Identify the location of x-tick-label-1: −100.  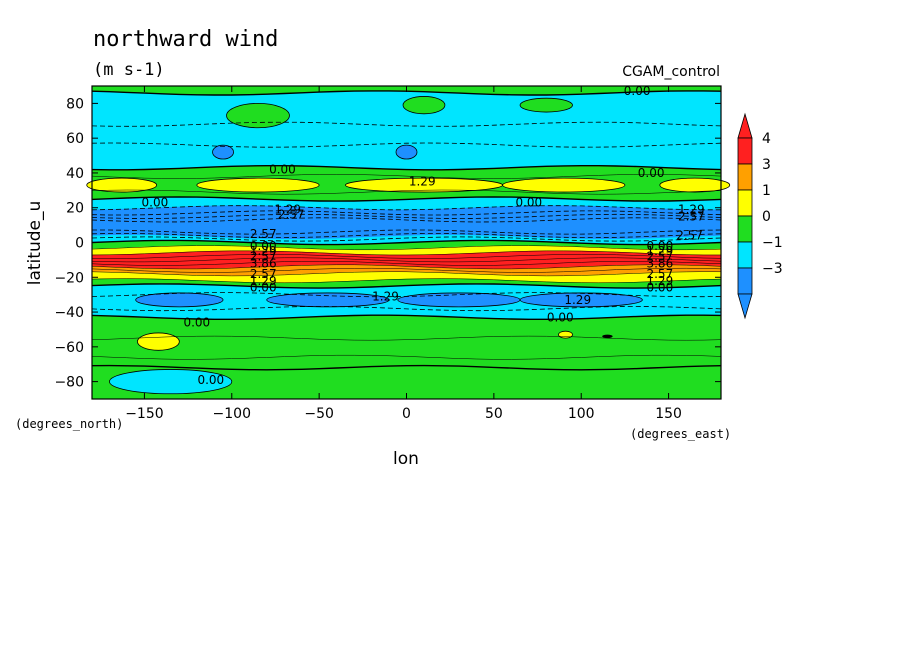
(232, 414).